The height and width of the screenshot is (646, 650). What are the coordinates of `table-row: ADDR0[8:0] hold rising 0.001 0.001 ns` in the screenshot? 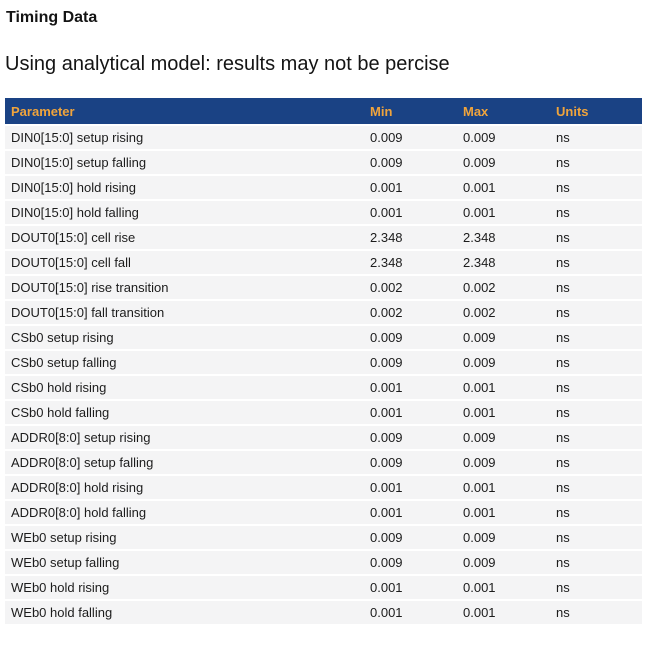 It's located at (323, 488).